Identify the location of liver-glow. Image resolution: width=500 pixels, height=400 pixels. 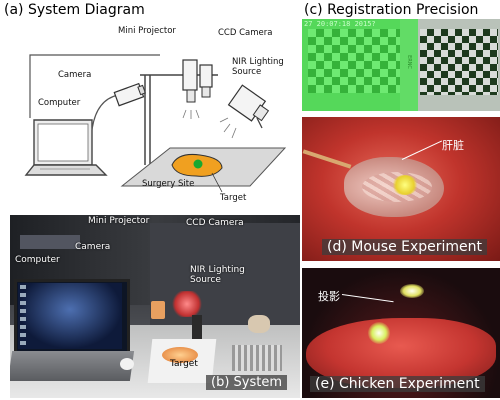
(405, 185).